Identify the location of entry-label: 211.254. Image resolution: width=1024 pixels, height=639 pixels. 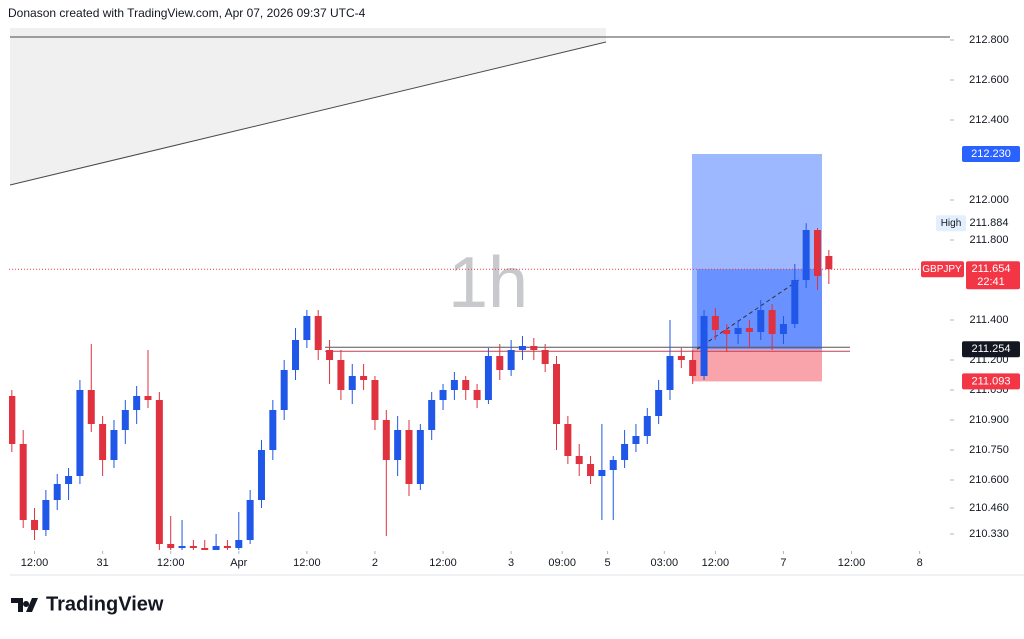
(991, 349).